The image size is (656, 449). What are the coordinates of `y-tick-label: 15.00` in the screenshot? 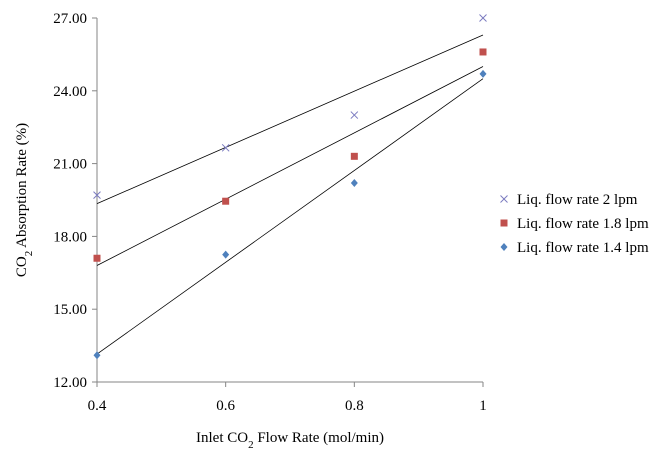 It's located at (70, 310).